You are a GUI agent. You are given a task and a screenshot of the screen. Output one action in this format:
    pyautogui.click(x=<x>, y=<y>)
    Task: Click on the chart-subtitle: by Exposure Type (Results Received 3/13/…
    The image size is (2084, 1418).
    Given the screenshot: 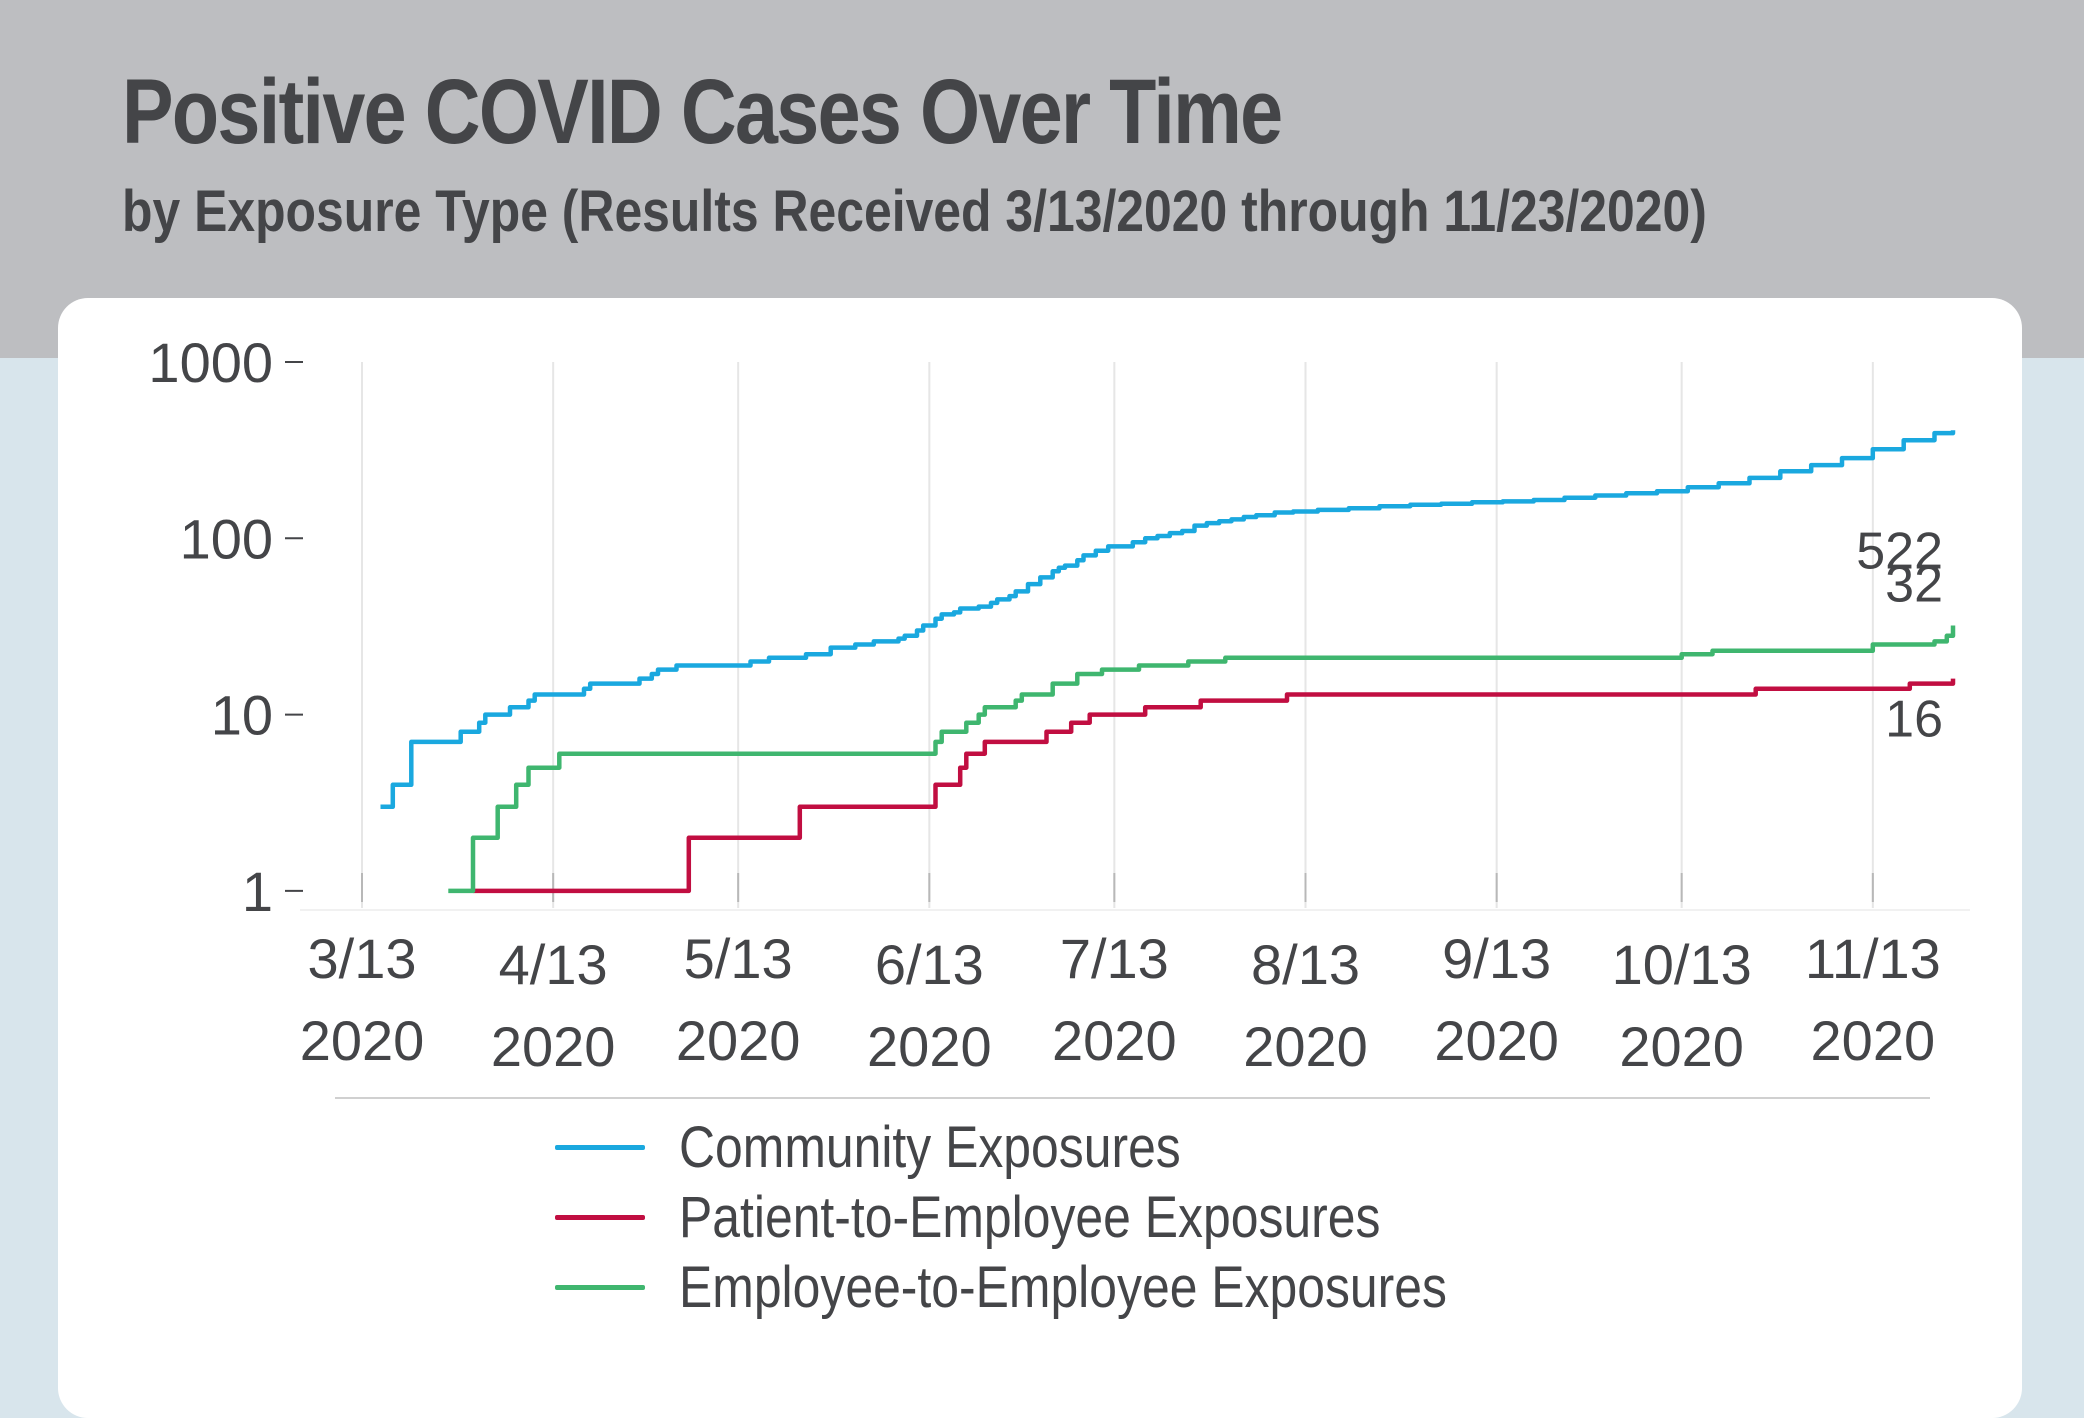 What is the action you would take?
    pyautogui.click(x=914, y=211)
    